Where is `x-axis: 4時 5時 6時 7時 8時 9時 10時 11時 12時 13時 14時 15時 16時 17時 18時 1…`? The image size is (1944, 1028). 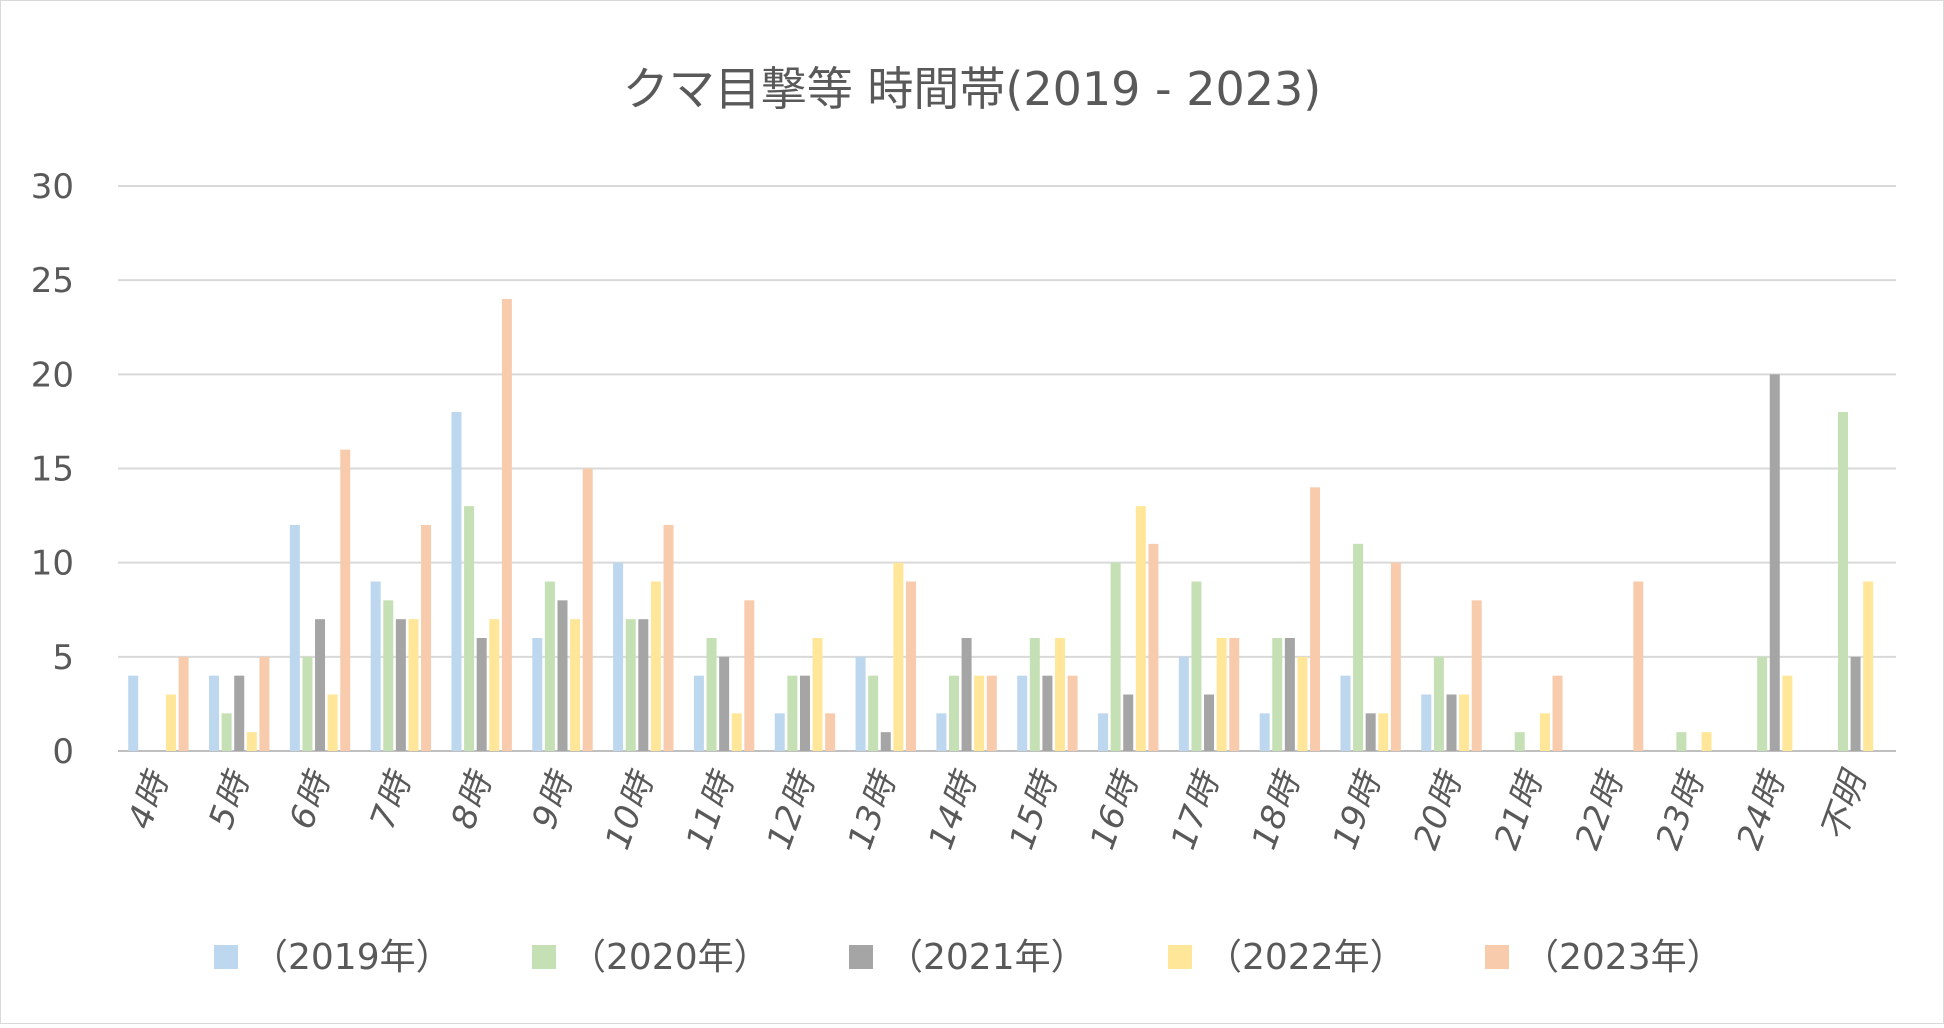
x-axis: 4時 5時 6時 7時 8時 9時 10時 11時 12時 13時 14時 15時 16時 17時 18時 1… is located at coordinates (998, 809).